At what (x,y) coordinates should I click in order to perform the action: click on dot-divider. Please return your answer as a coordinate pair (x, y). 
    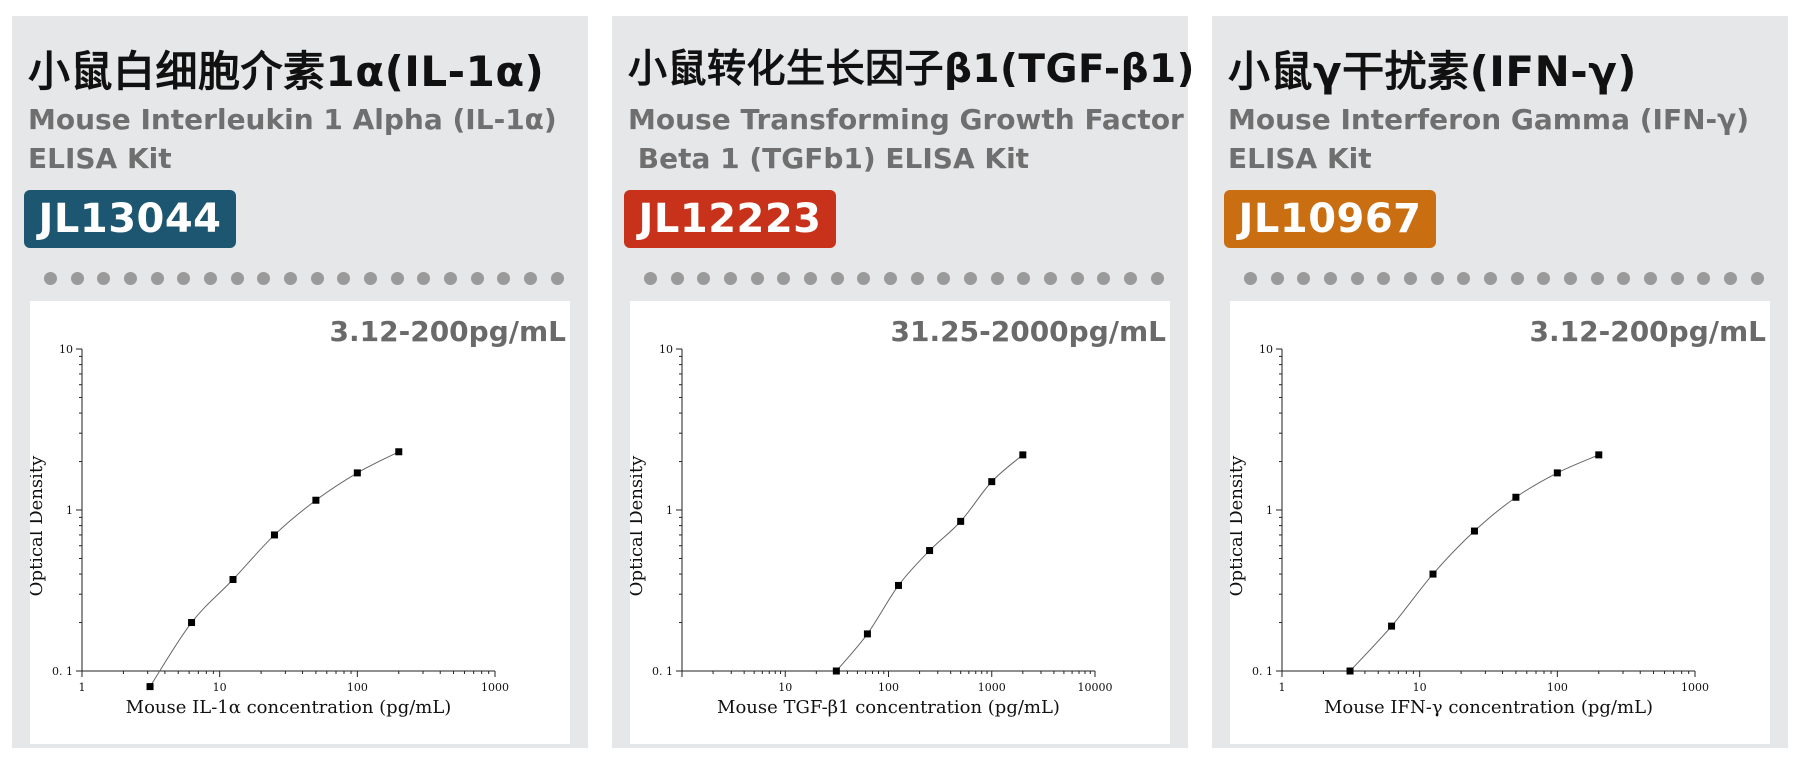
    Looking at the image, I should click on (1504, 278).